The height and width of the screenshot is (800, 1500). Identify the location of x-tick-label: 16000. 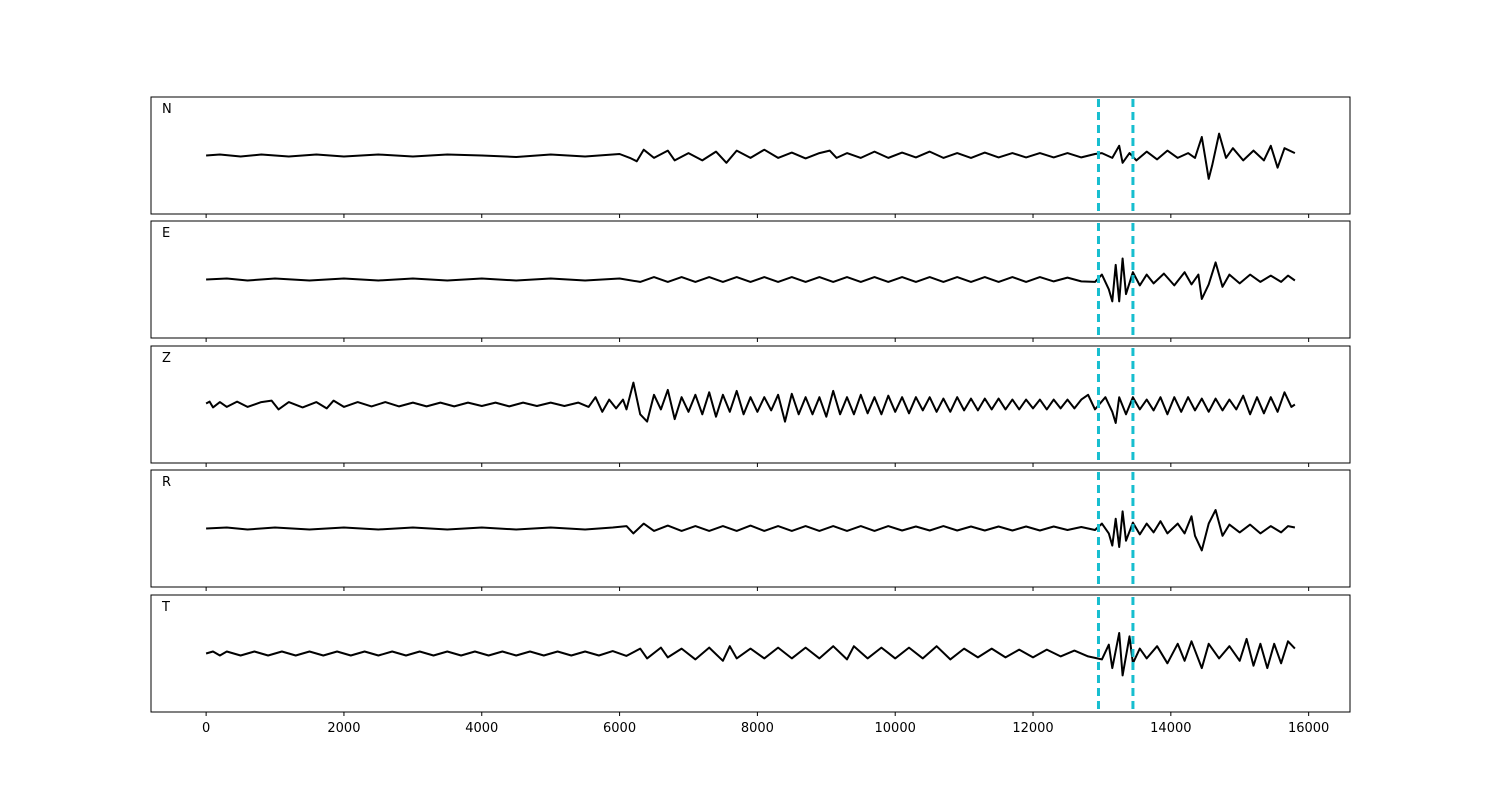
(1308, 728).